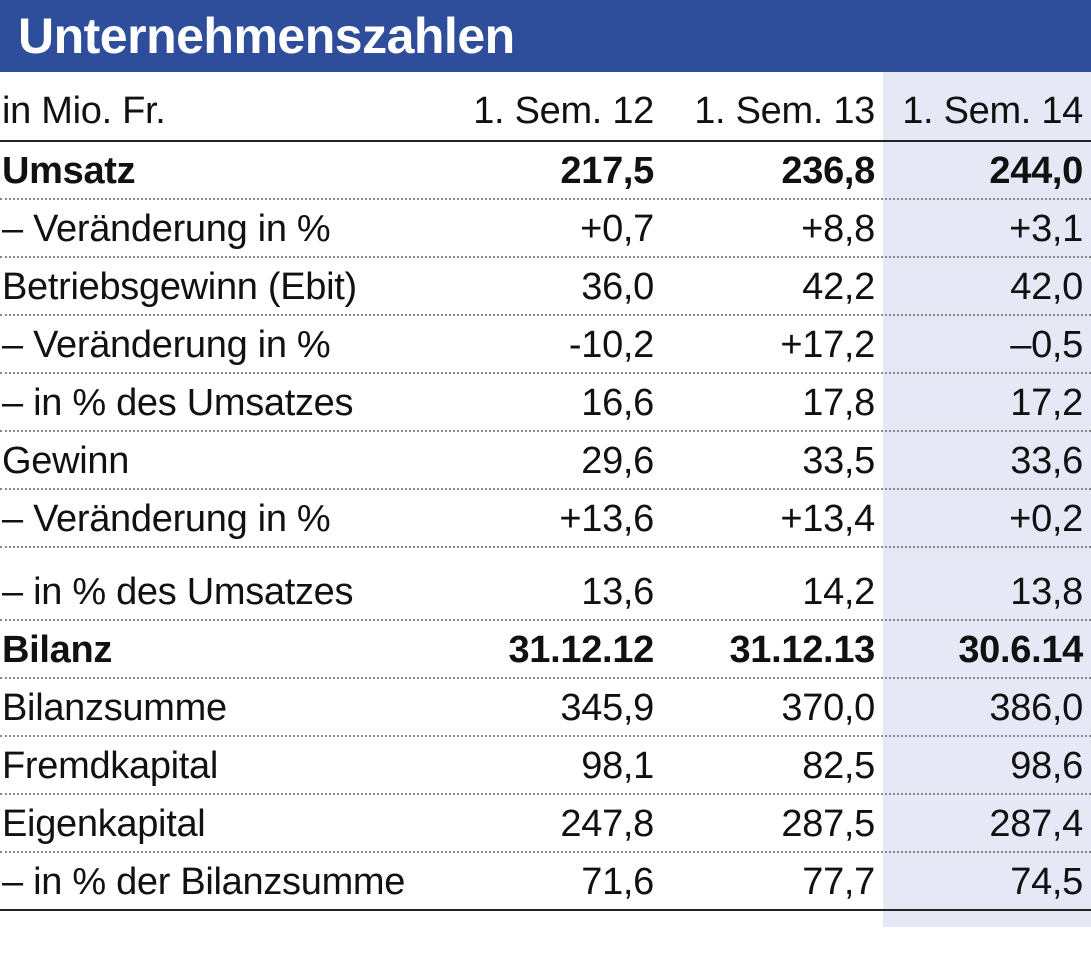 The image size is (1091, 965). What do you see at coordinates (204, 882) in the screenshot?
I see `row-label: – in % der Bilanzsumme` at bounding box center [204, 882].